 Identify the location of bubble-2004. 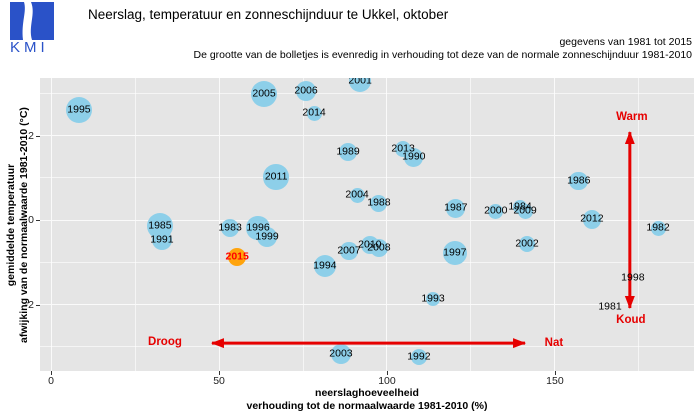
(357, 195).